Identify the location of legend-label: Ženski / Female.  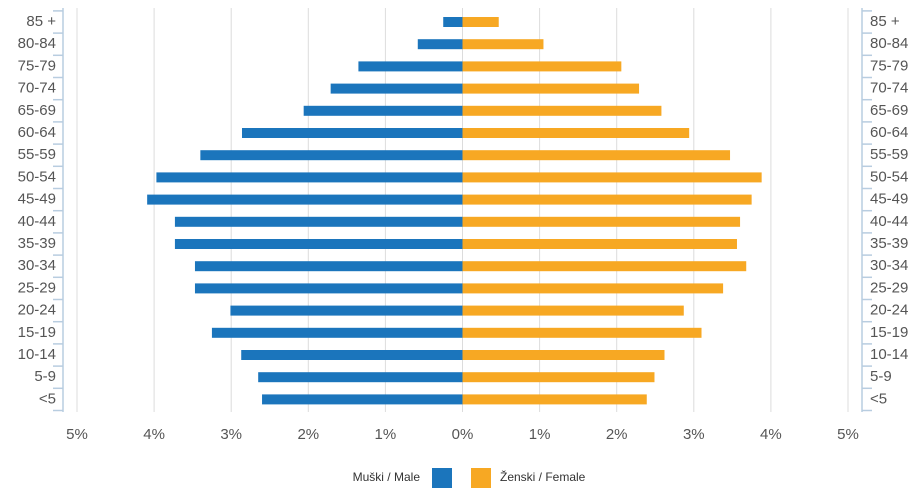
(543, 476).